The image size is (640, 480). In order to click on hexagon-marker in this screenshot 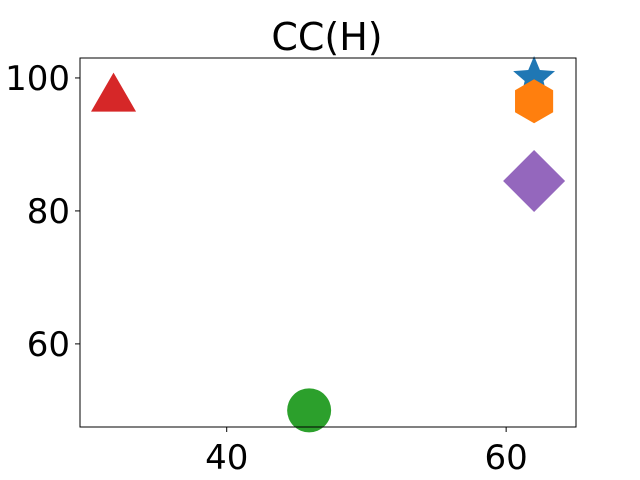, I will do `click(534, 101)`.